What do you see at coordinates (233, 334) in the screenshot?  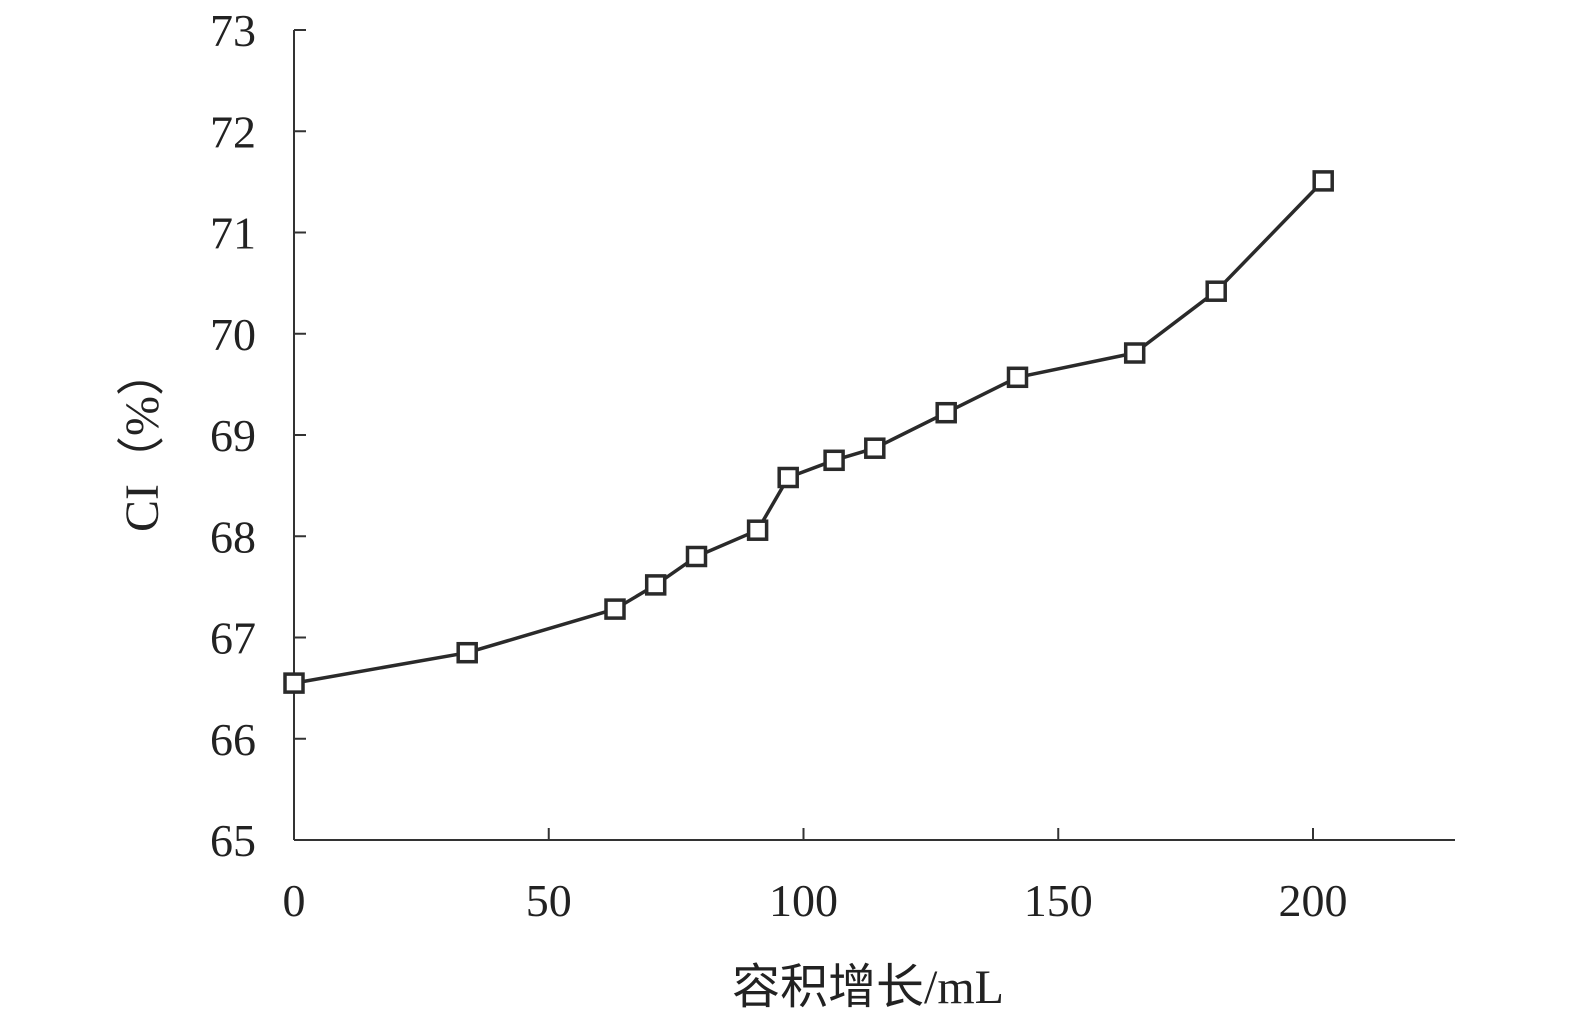 I see `y-tick-label: 70` at bounding box center [233, 334].